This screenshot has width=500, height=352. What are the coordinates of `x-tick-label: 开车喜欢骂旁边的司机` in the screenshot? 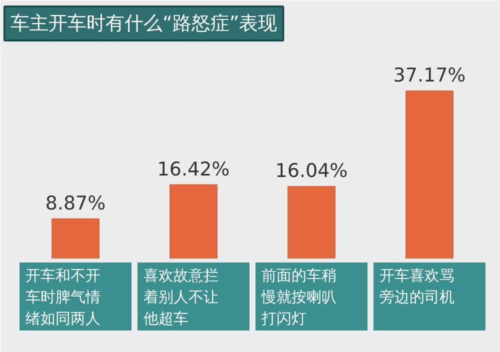 It's located at (417, 286).